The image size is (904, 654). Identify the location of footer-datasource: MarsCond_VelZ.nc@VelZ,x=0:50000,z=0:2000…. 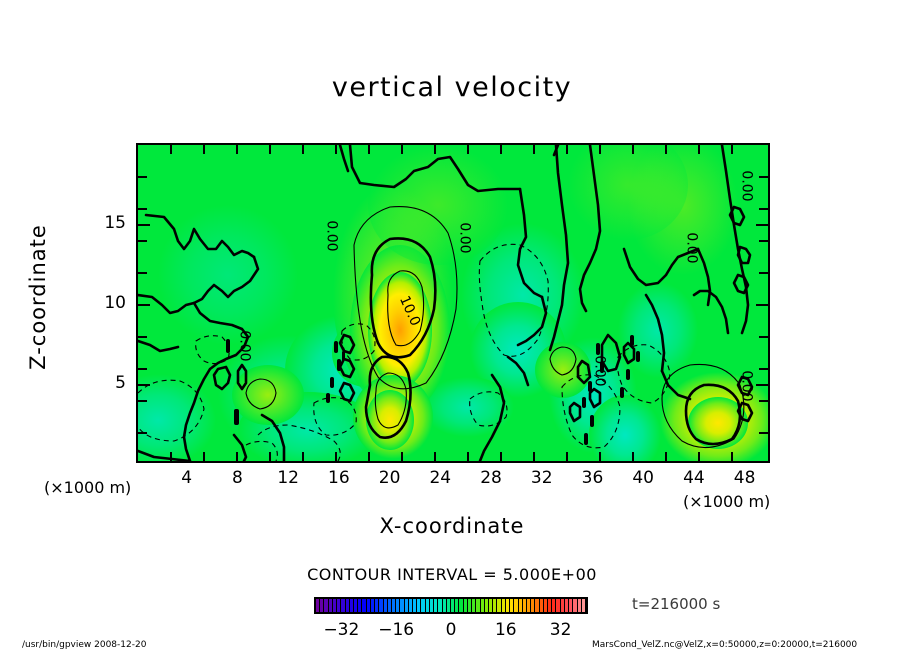
(725, 645).